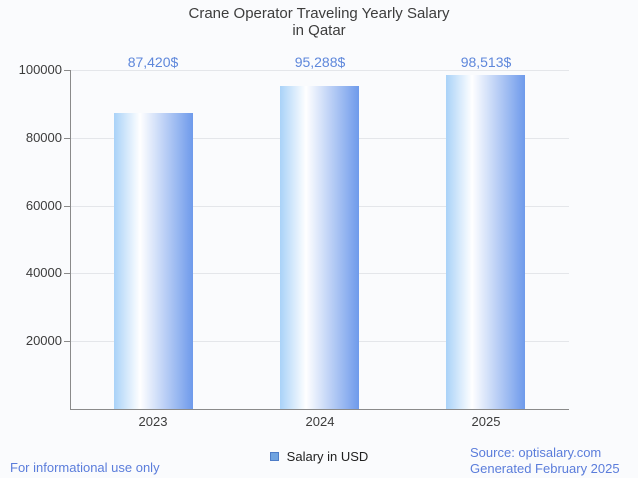  I want to click on y-axis-tick-label: 60000, so click(43, 205).